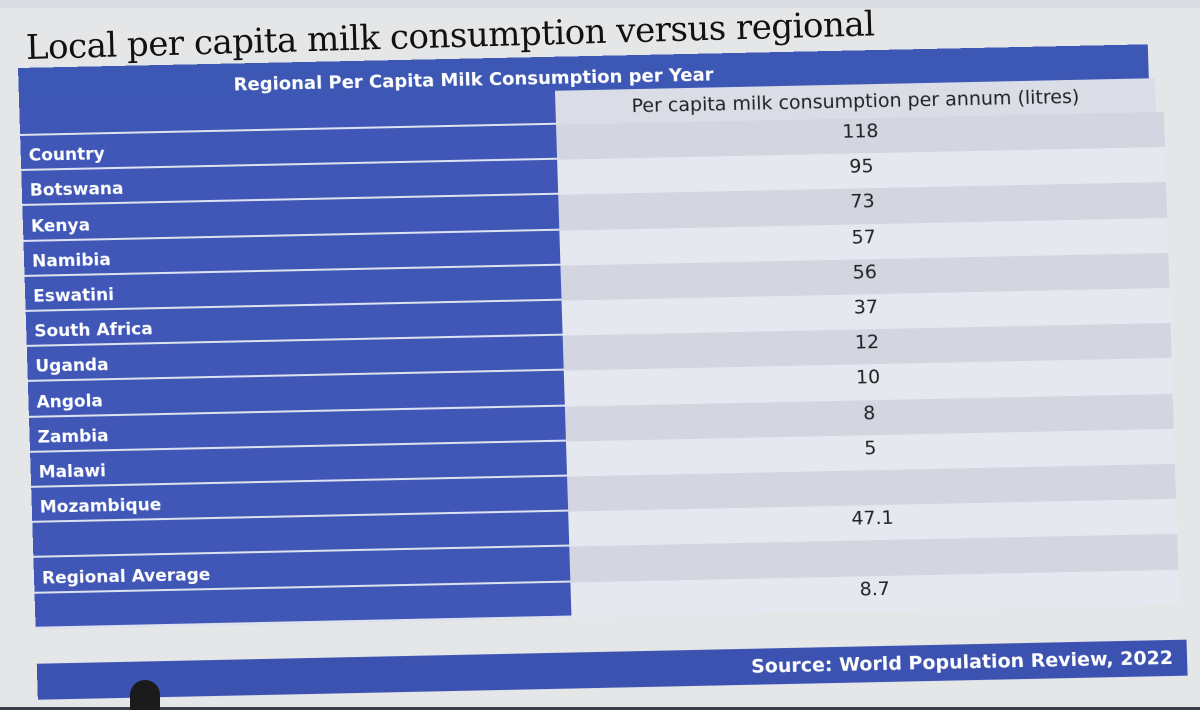 This screenshot has height=710, width=1200. What do you see at coordinates (145, 695) in the screenshot?
I see `microphone-silhouette` at bounding box center [145, 695].